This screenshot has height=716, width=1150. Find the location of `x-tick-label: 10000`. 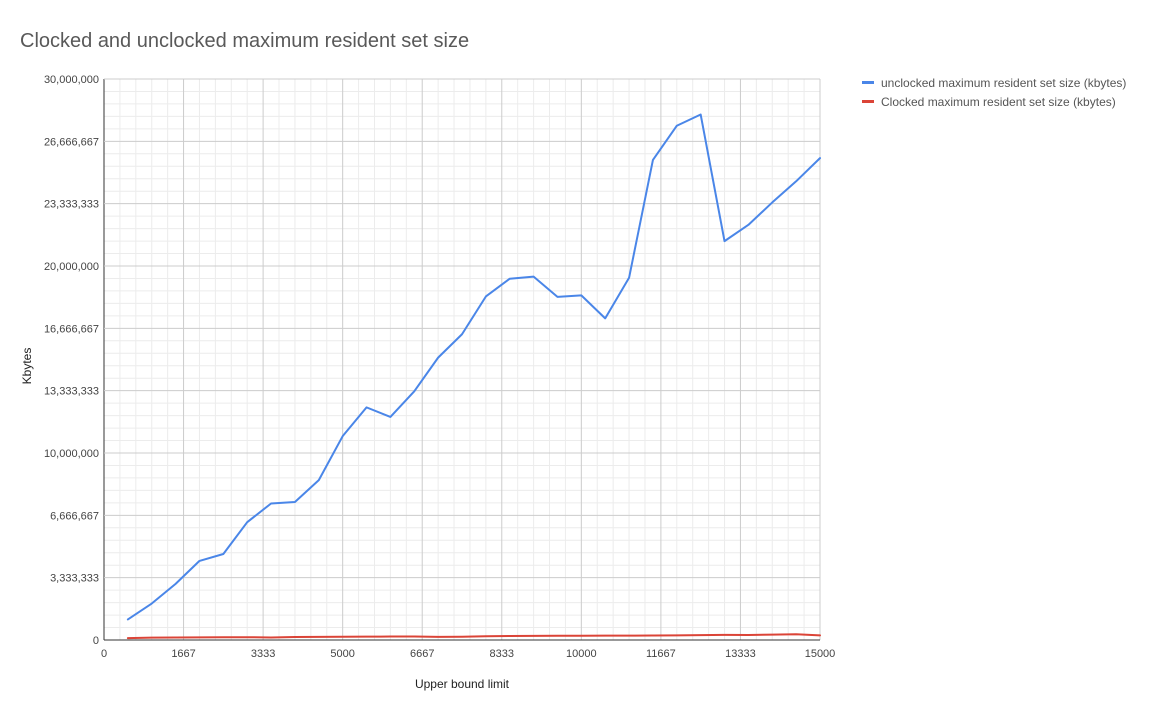

x-tick-label: 10000 is located at coordinates (581, 654).